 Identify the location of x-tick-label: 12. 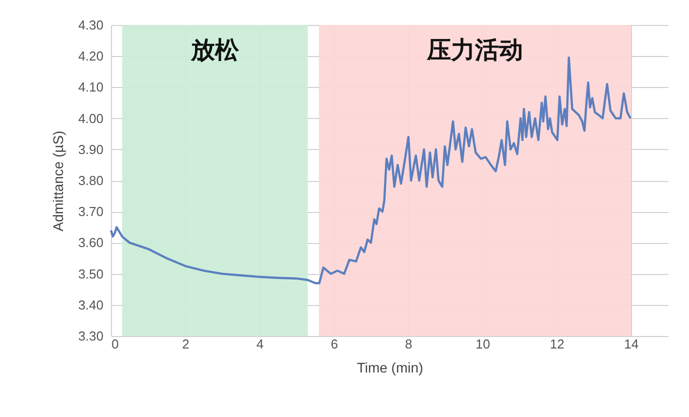
(557, 344).